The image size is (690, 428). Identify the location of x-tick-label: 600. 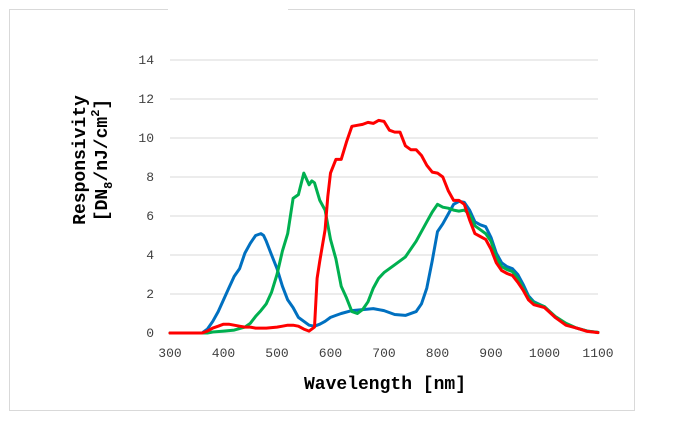
(330, 353).